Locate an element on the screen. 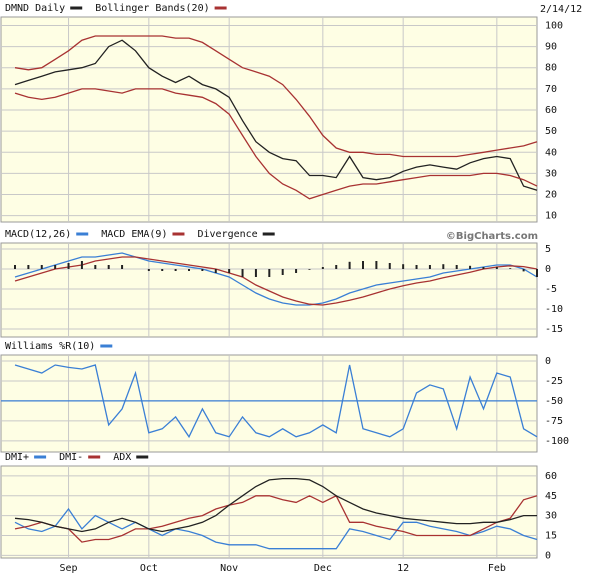 The width and height of the screenshot is (605, 576). y-tick-label: 10 is located at coordinates (551, 216).